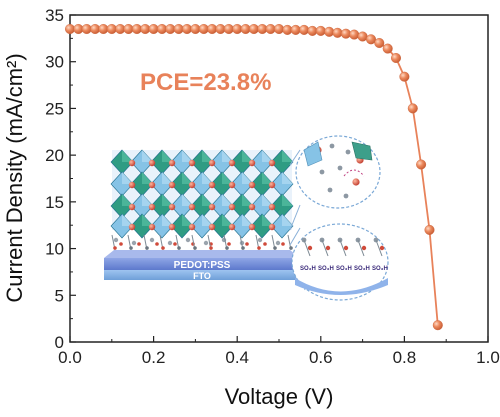 This screenshot has height=417, width=500. I want to click on fto-label: FTO, so click(202, 276).